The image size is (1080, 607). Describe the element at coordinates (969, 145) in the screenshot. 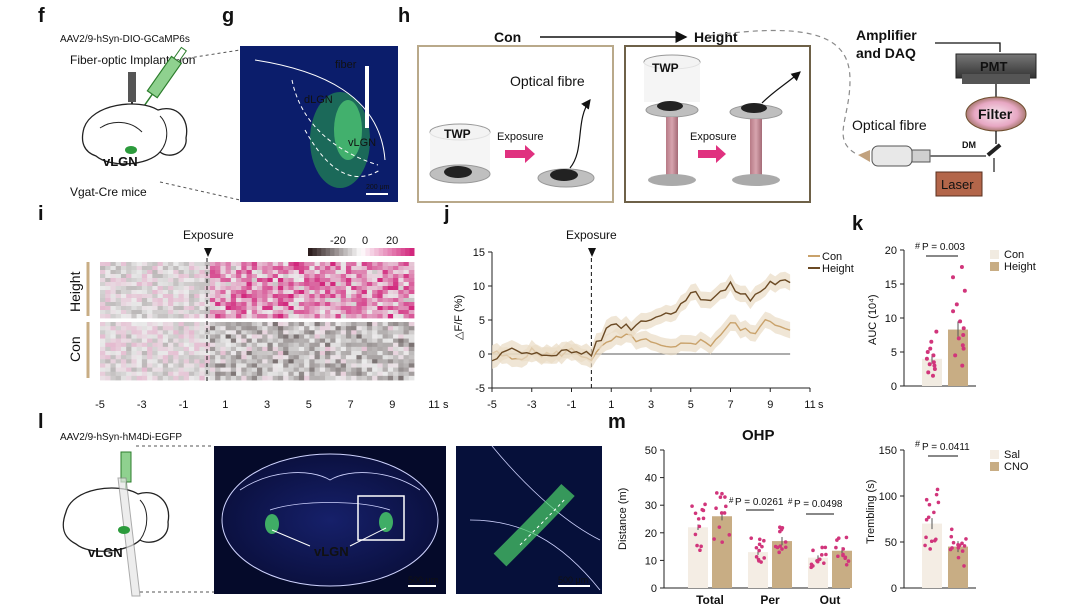

I see `dm-label: DM` at that location.